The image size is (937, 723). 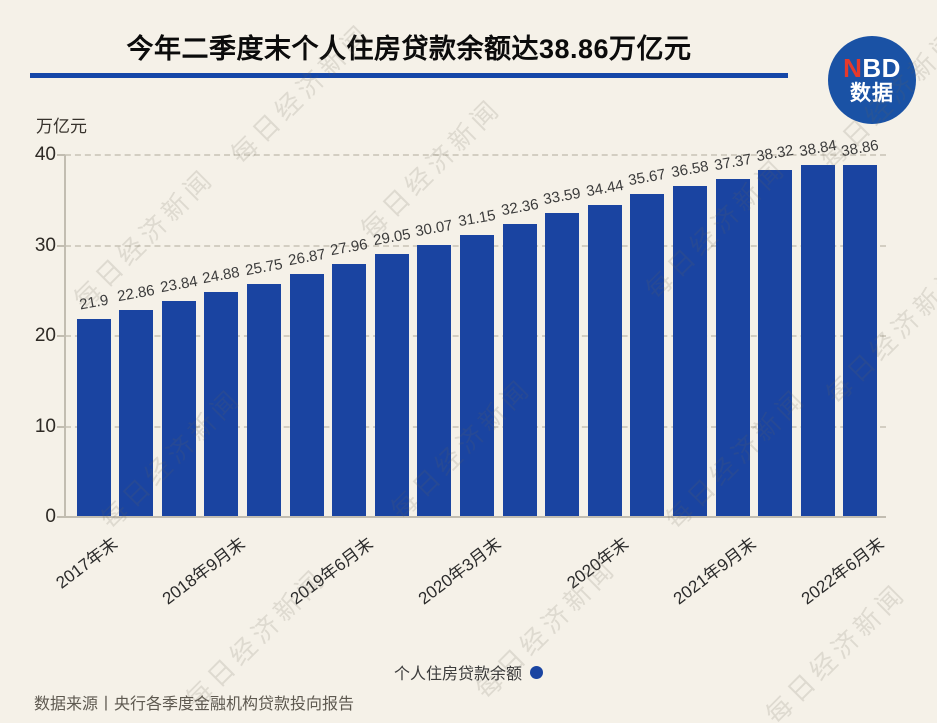 I want to click on nbd-logo-n: N, so click(x=853, y=67).